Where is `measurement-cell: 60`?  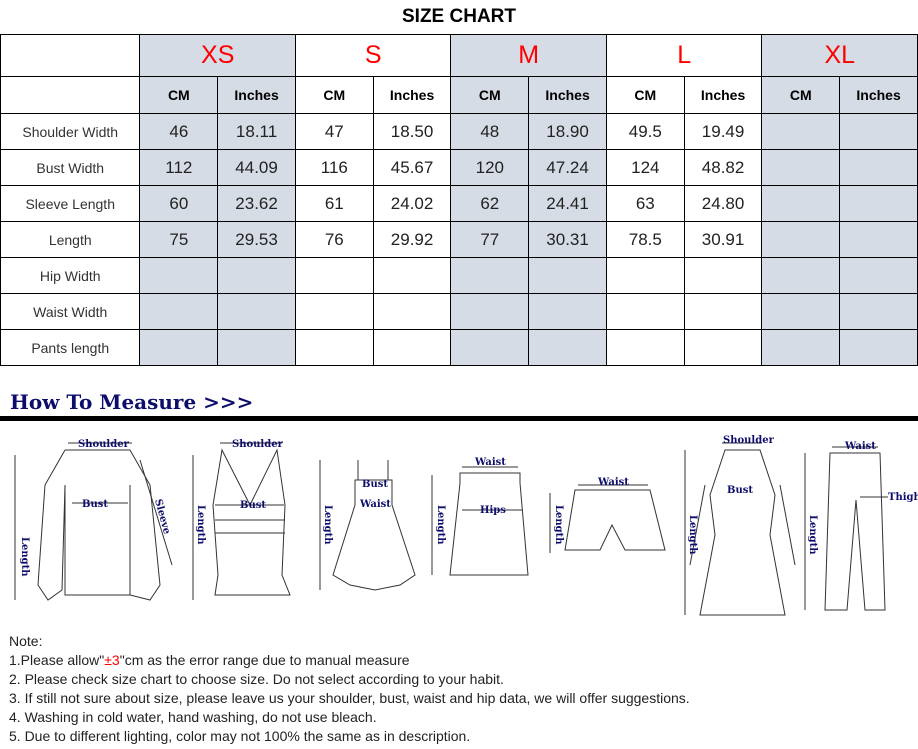 measurement-cell: 60 is located at coordinates (179, 203).